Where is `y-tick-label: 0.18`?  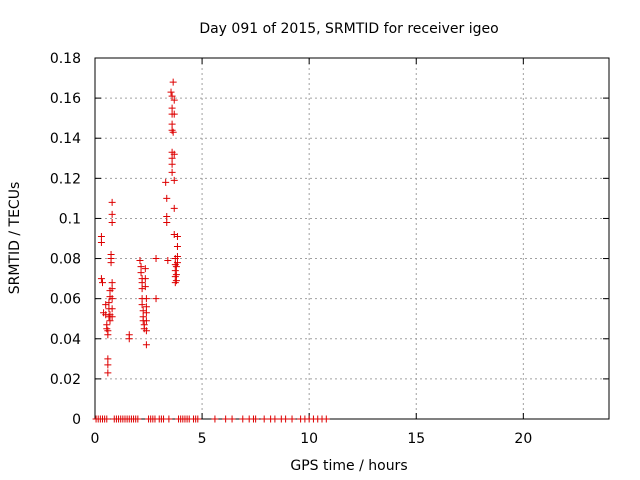 y-tick-label: 0.18 is located at coordinates (65, 59).